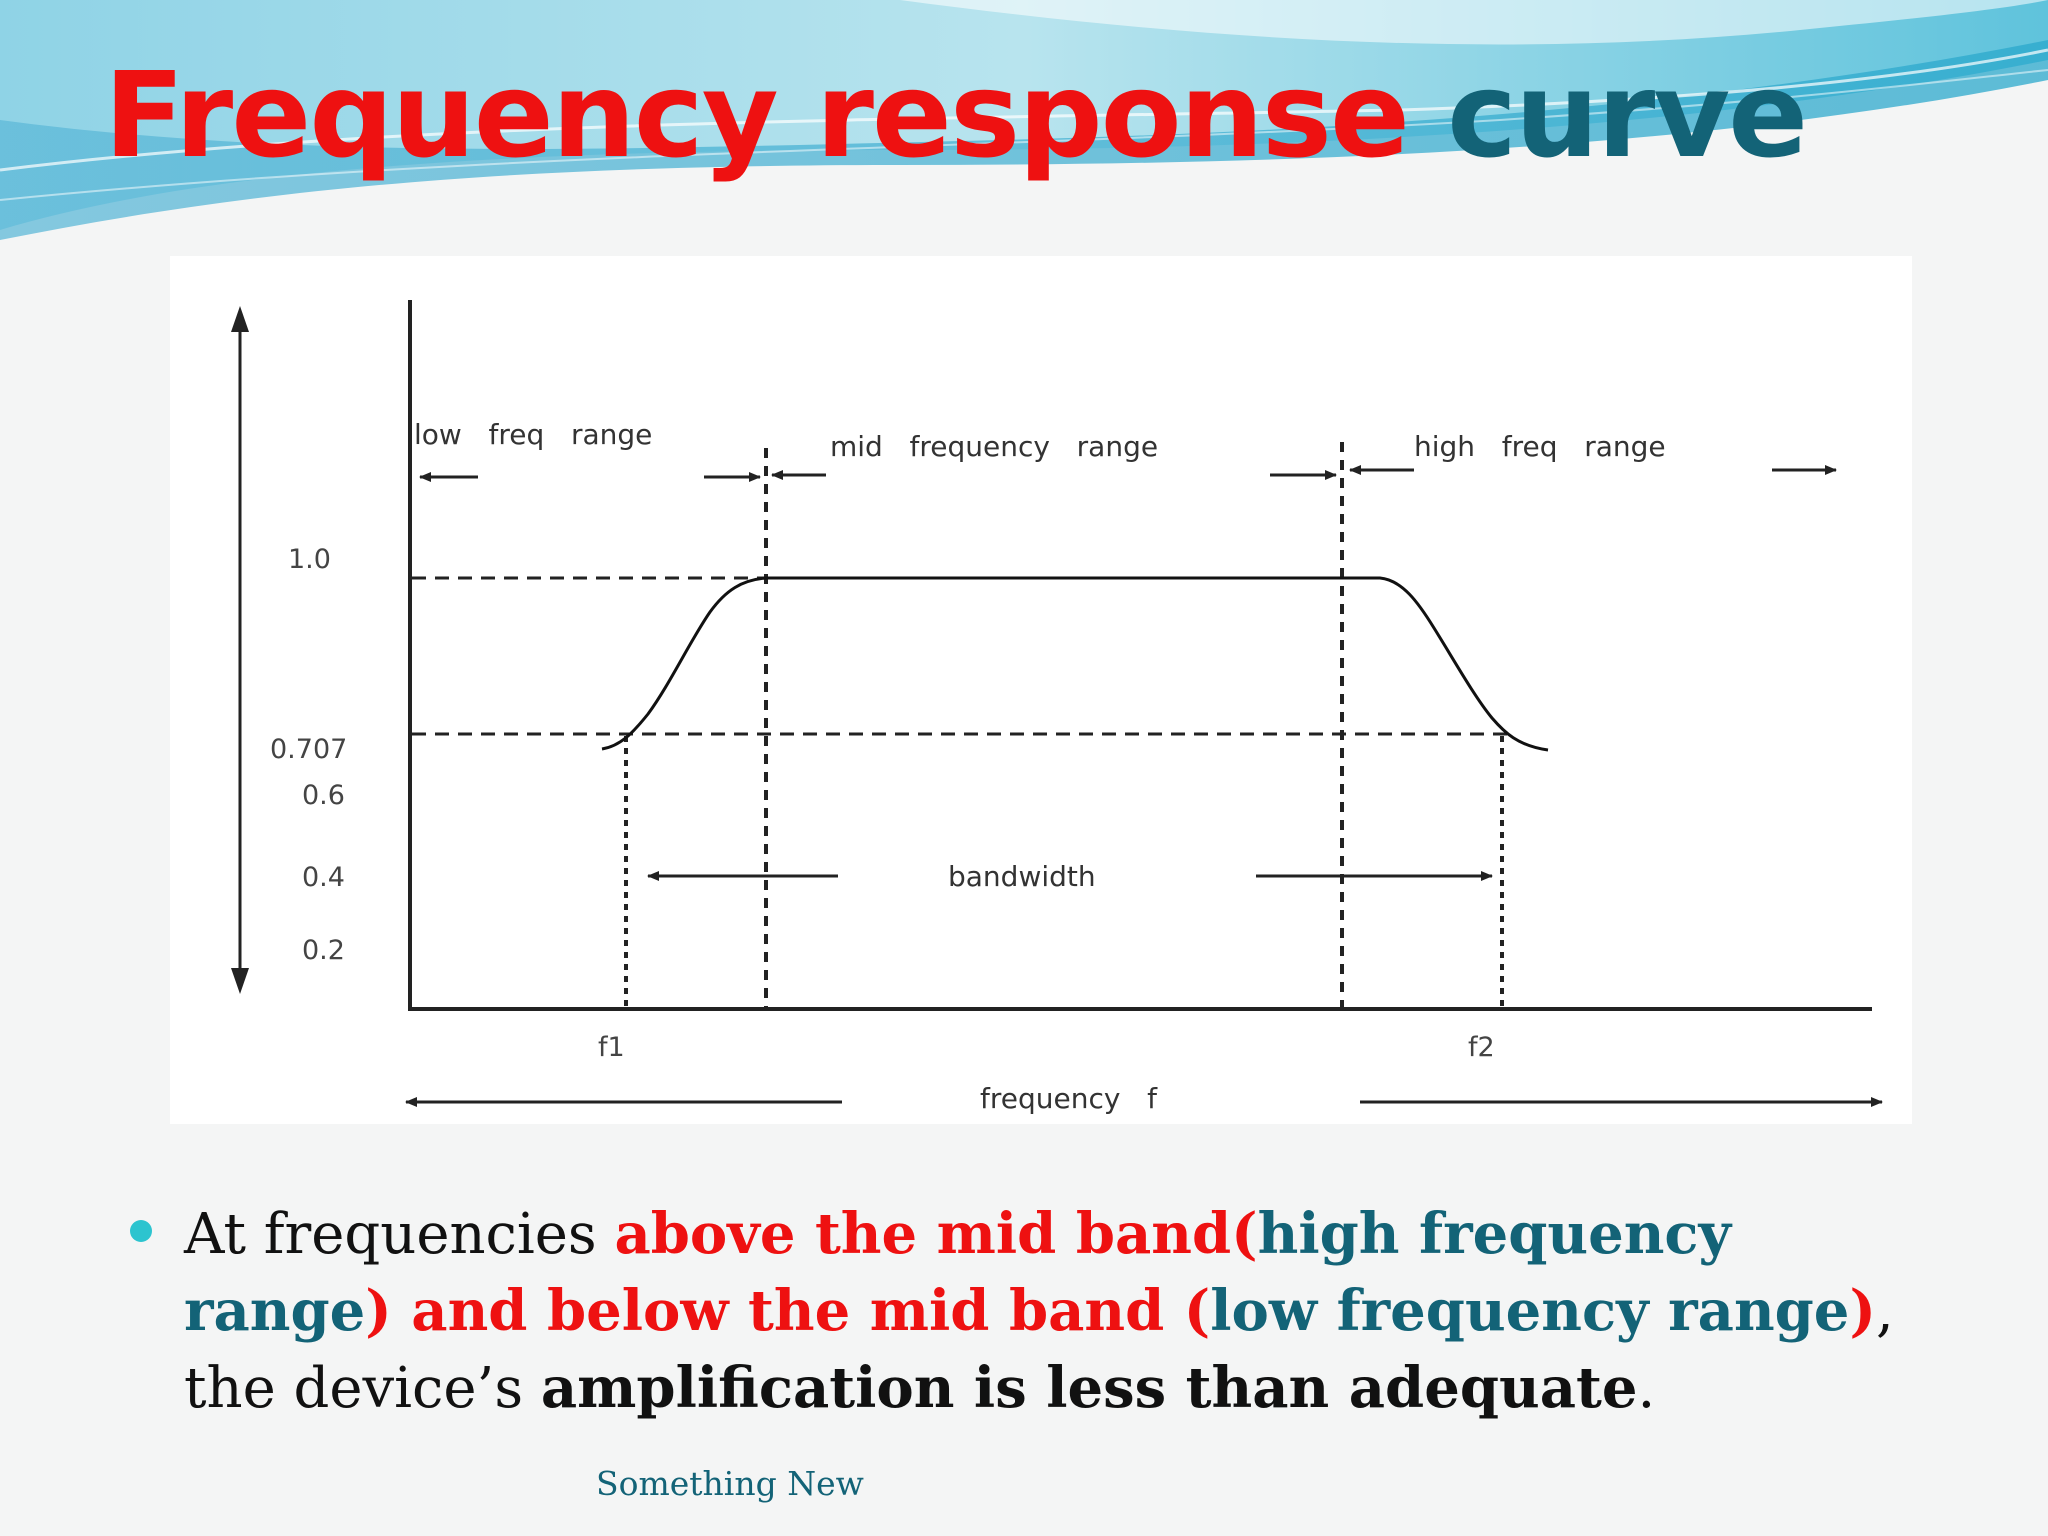 The image size is (2048, 1536). Describe the element at coordinates (399, 1234) in the screenshot. I see `bullet-part-plain: At frequencies` at that location.